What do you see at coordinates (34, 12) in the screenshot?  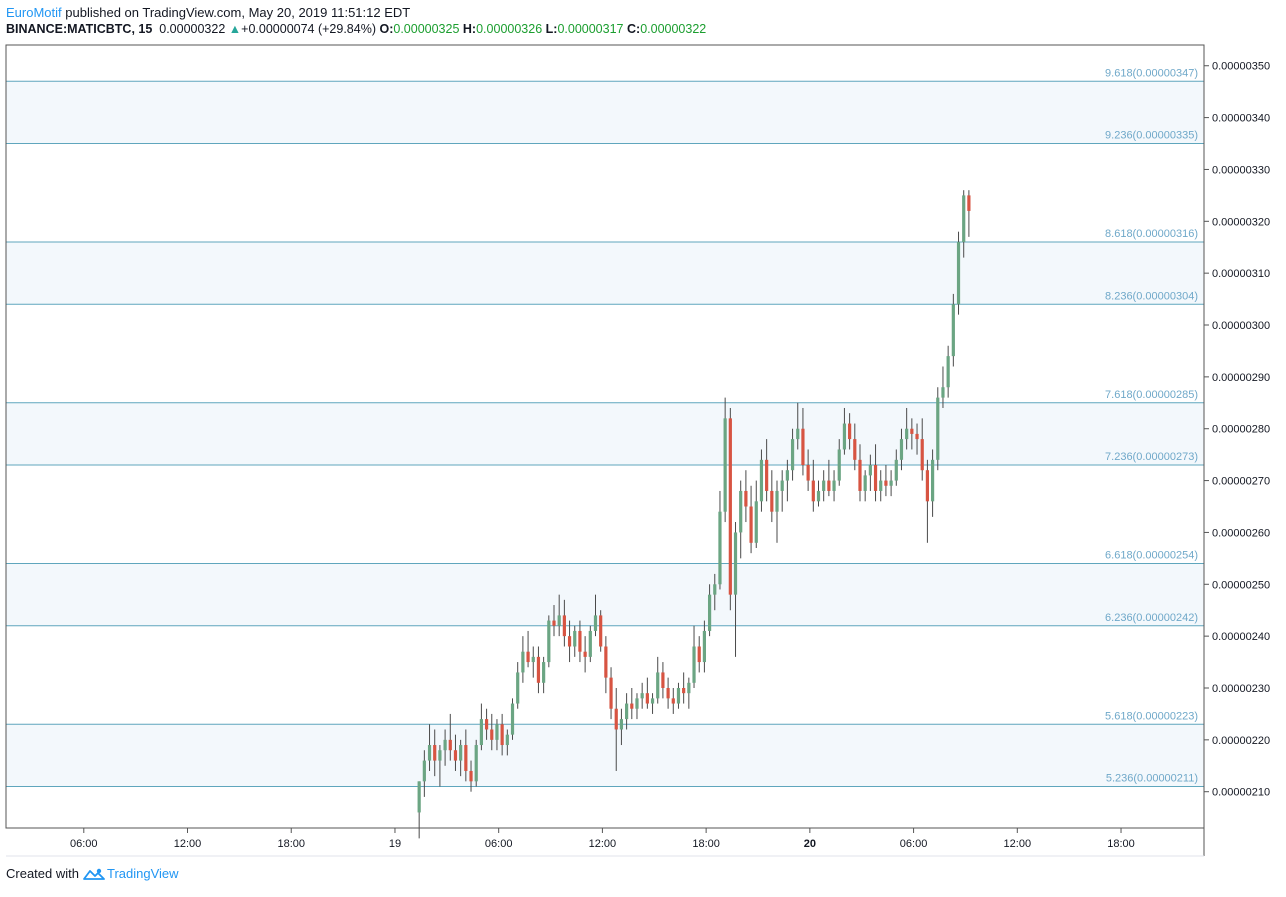 I see `author-link: EuroMotif` at bounding box center [34, 12].